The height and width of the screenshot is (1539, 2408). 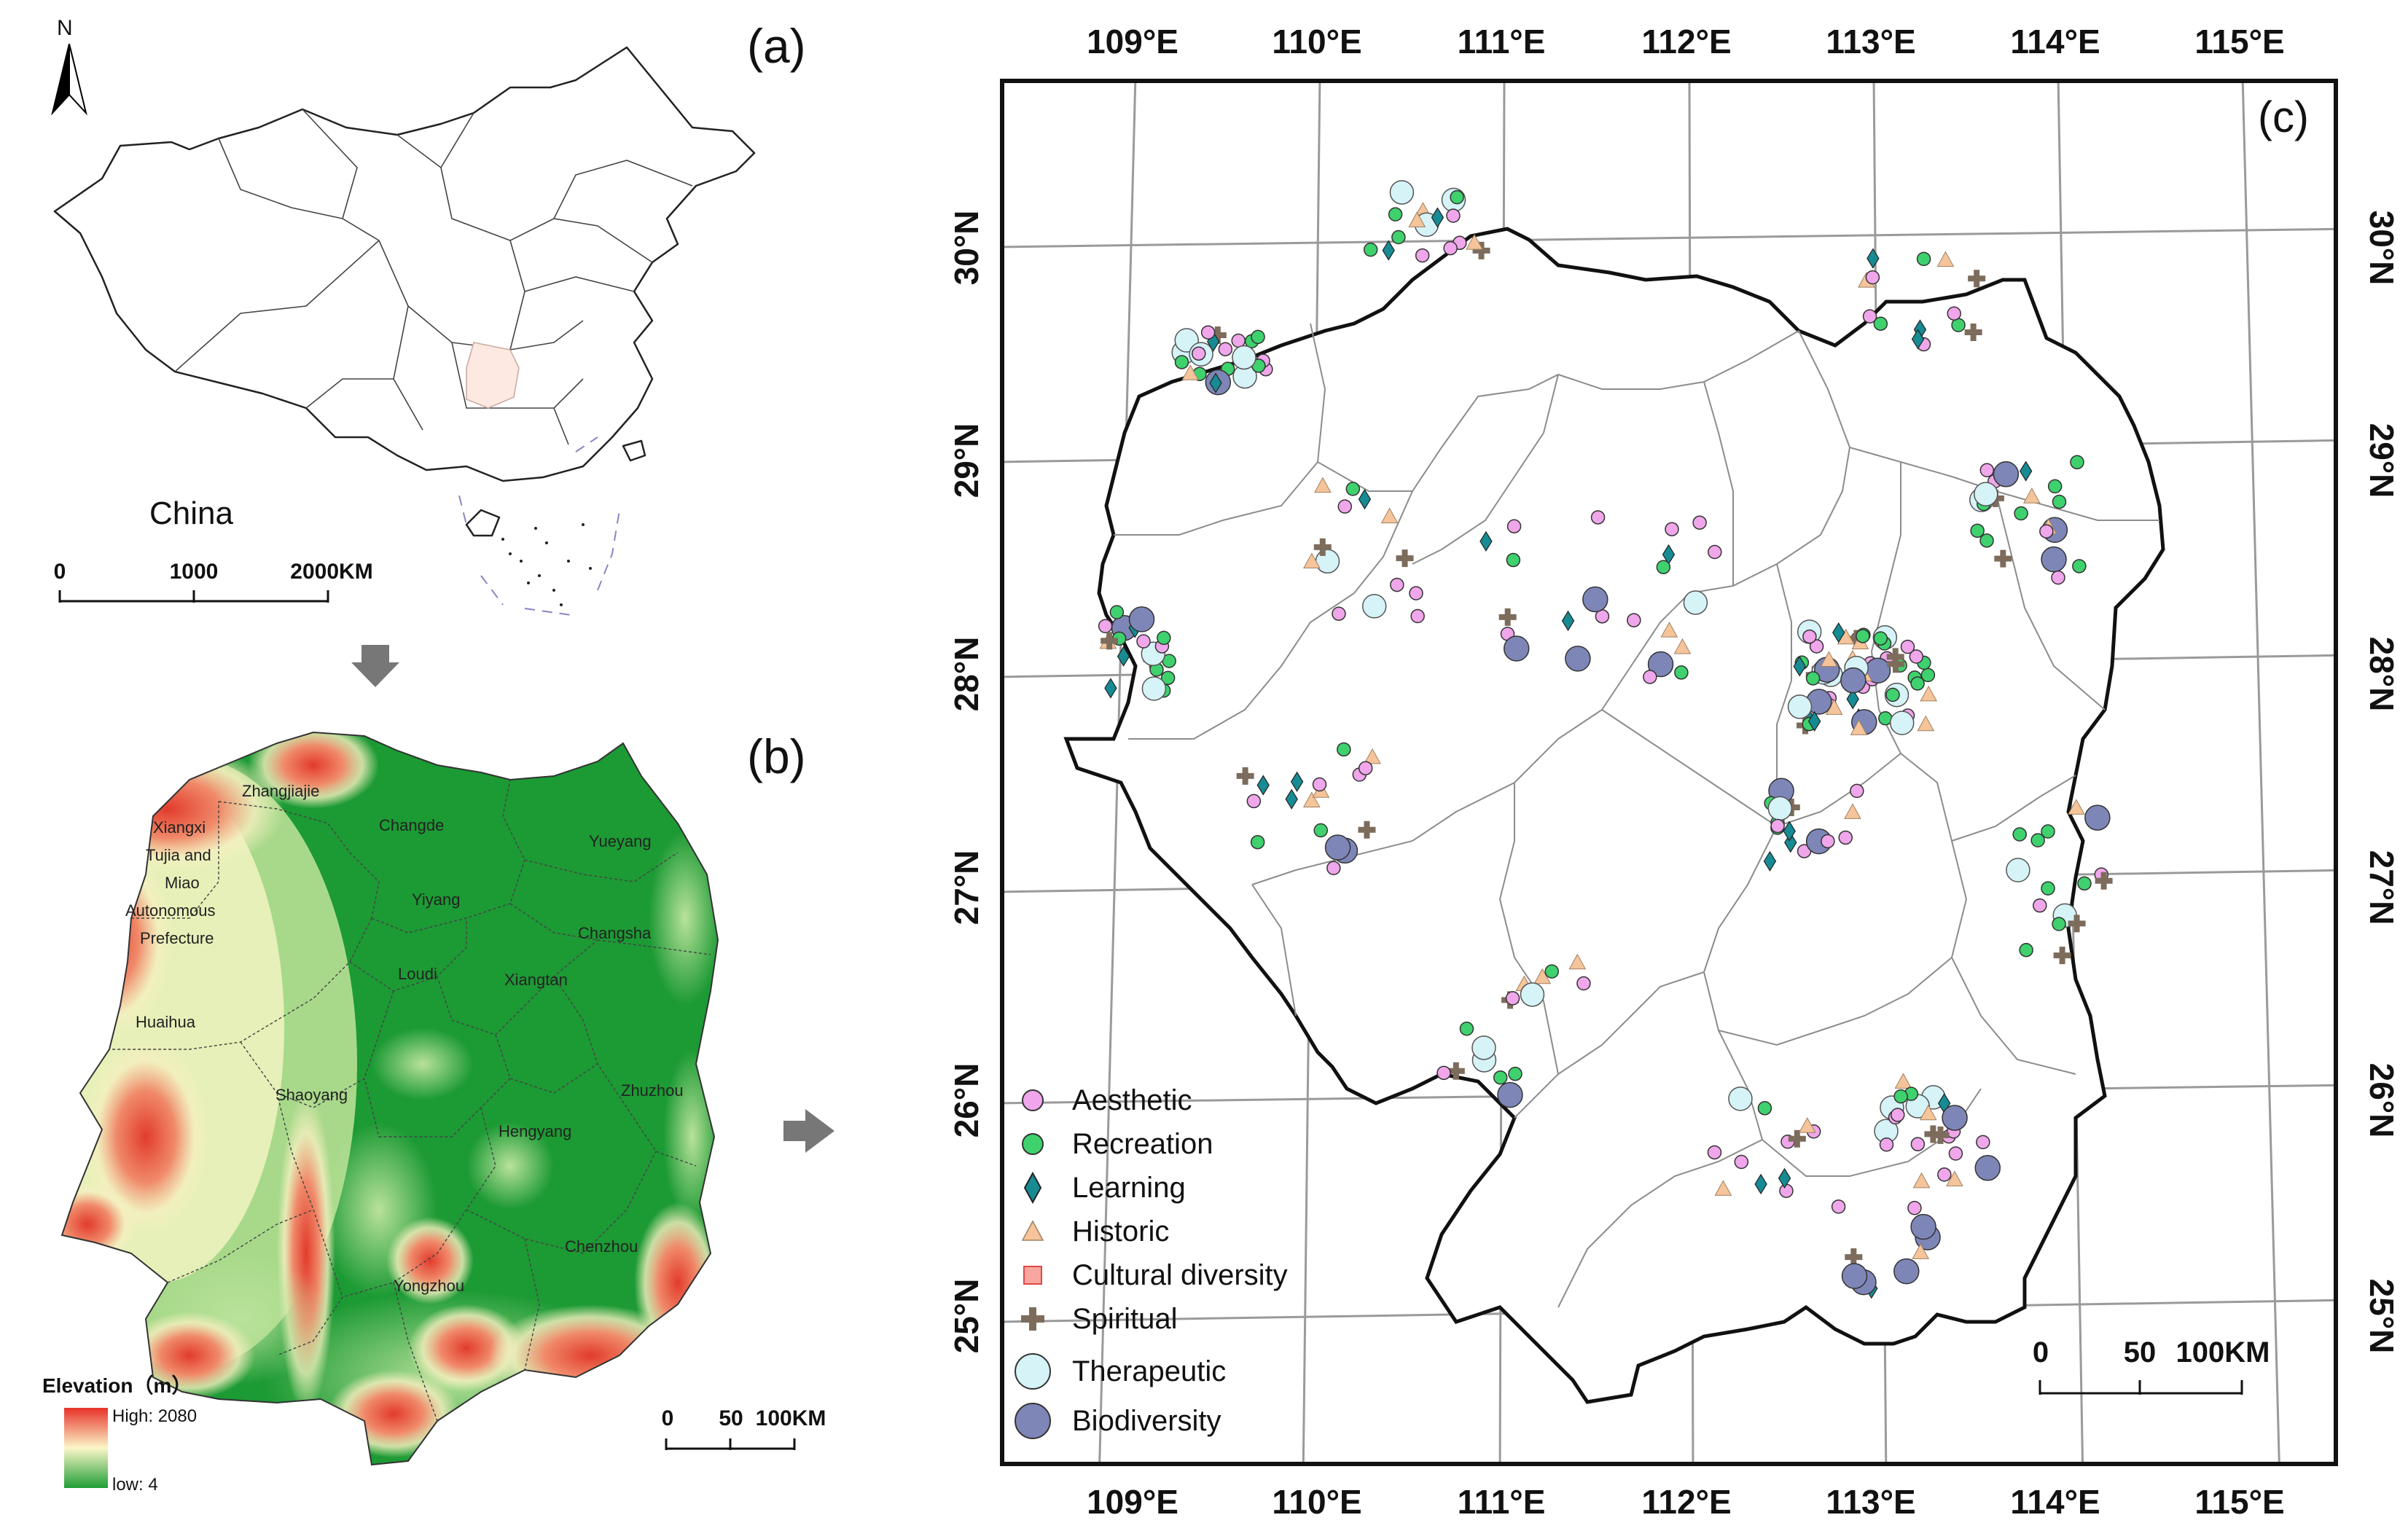 I want to click on scale-bar-c, so click(x=2140, y=1387).